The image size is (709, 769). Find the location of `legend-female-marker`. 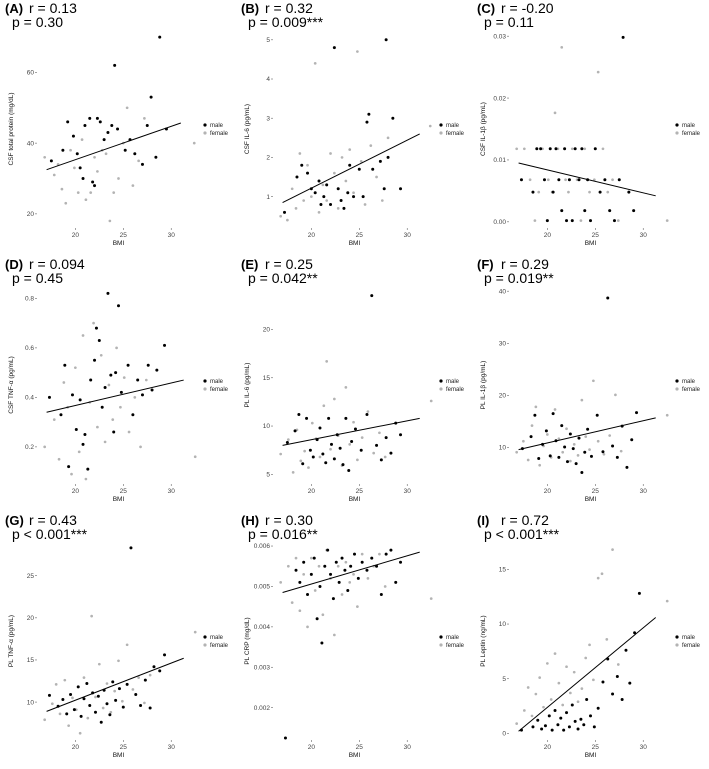

legend-female-marker is located at coordinates (205, 645).